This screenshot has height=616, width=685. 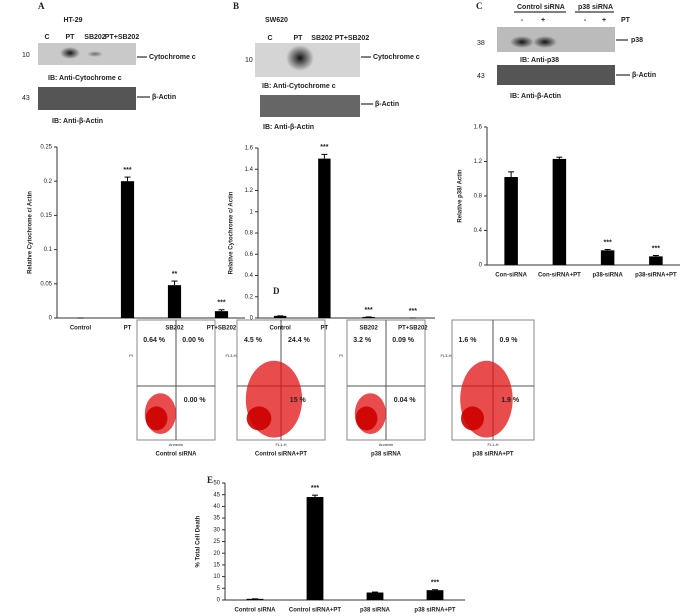 What do you see at coordinates (341, 355) in the screenshot?
I see `y-axis-label: PI` at bounding box center [341, 355].